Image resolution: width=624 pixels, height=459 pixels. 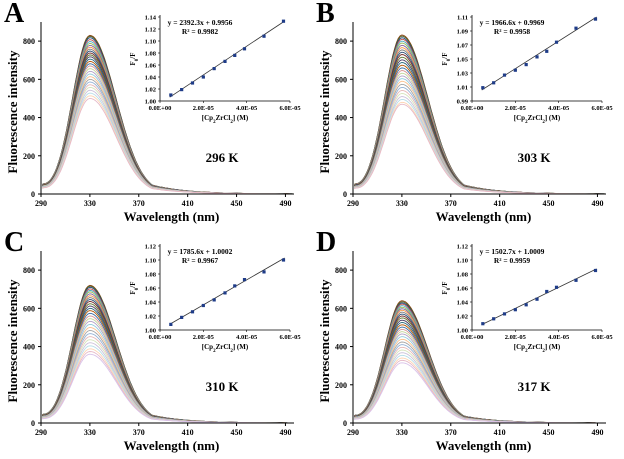 What do you see at coordinates (150, 246) in the screenshot?
I see `inset-y-tick-label: 1.12` at bounding box center [150, 246].